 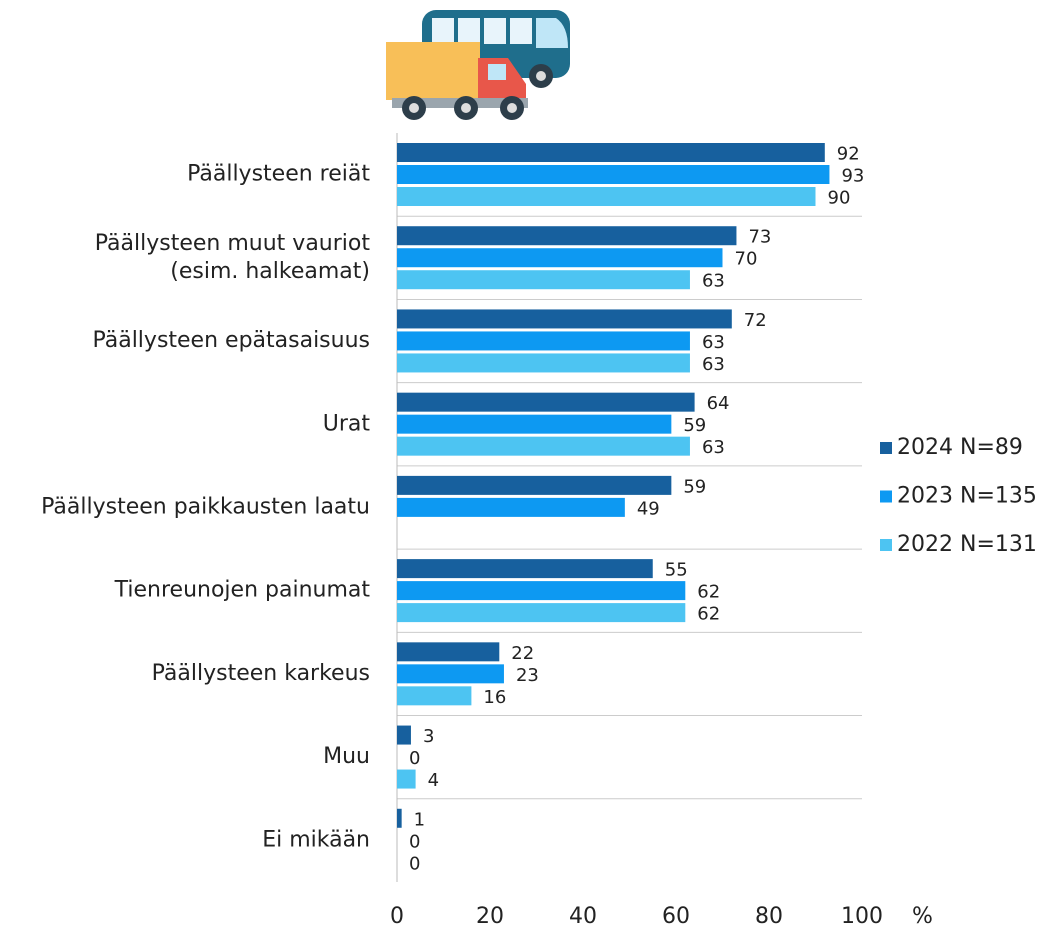 What do you see at coordinates (205, 507) in the screenshot?
I see `category-label: Päällysteen paikkausten laatu` at bounding box center [205, 507].